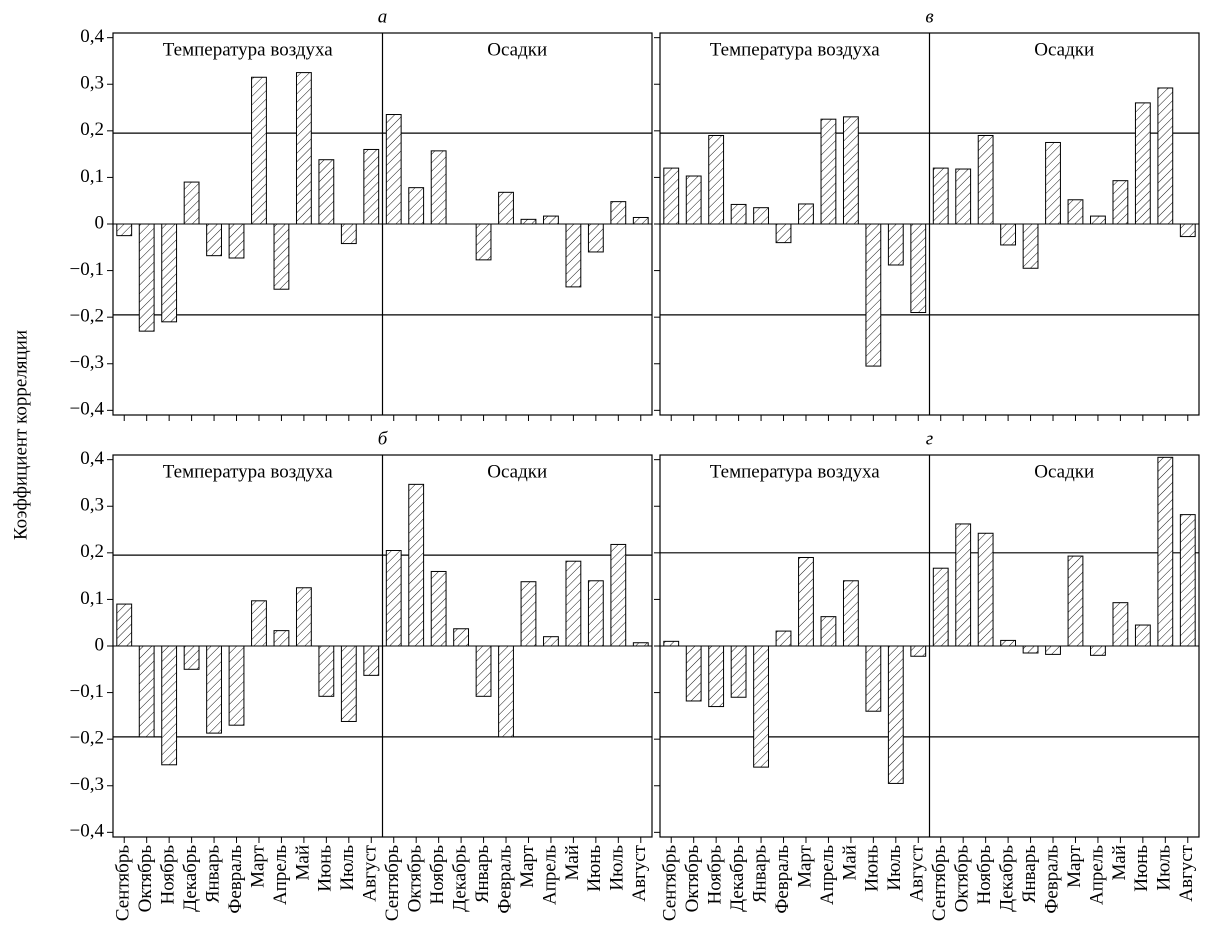 This screenshot has width=1211, height=952. I want to click on panel-title: в, so click(929, 16).